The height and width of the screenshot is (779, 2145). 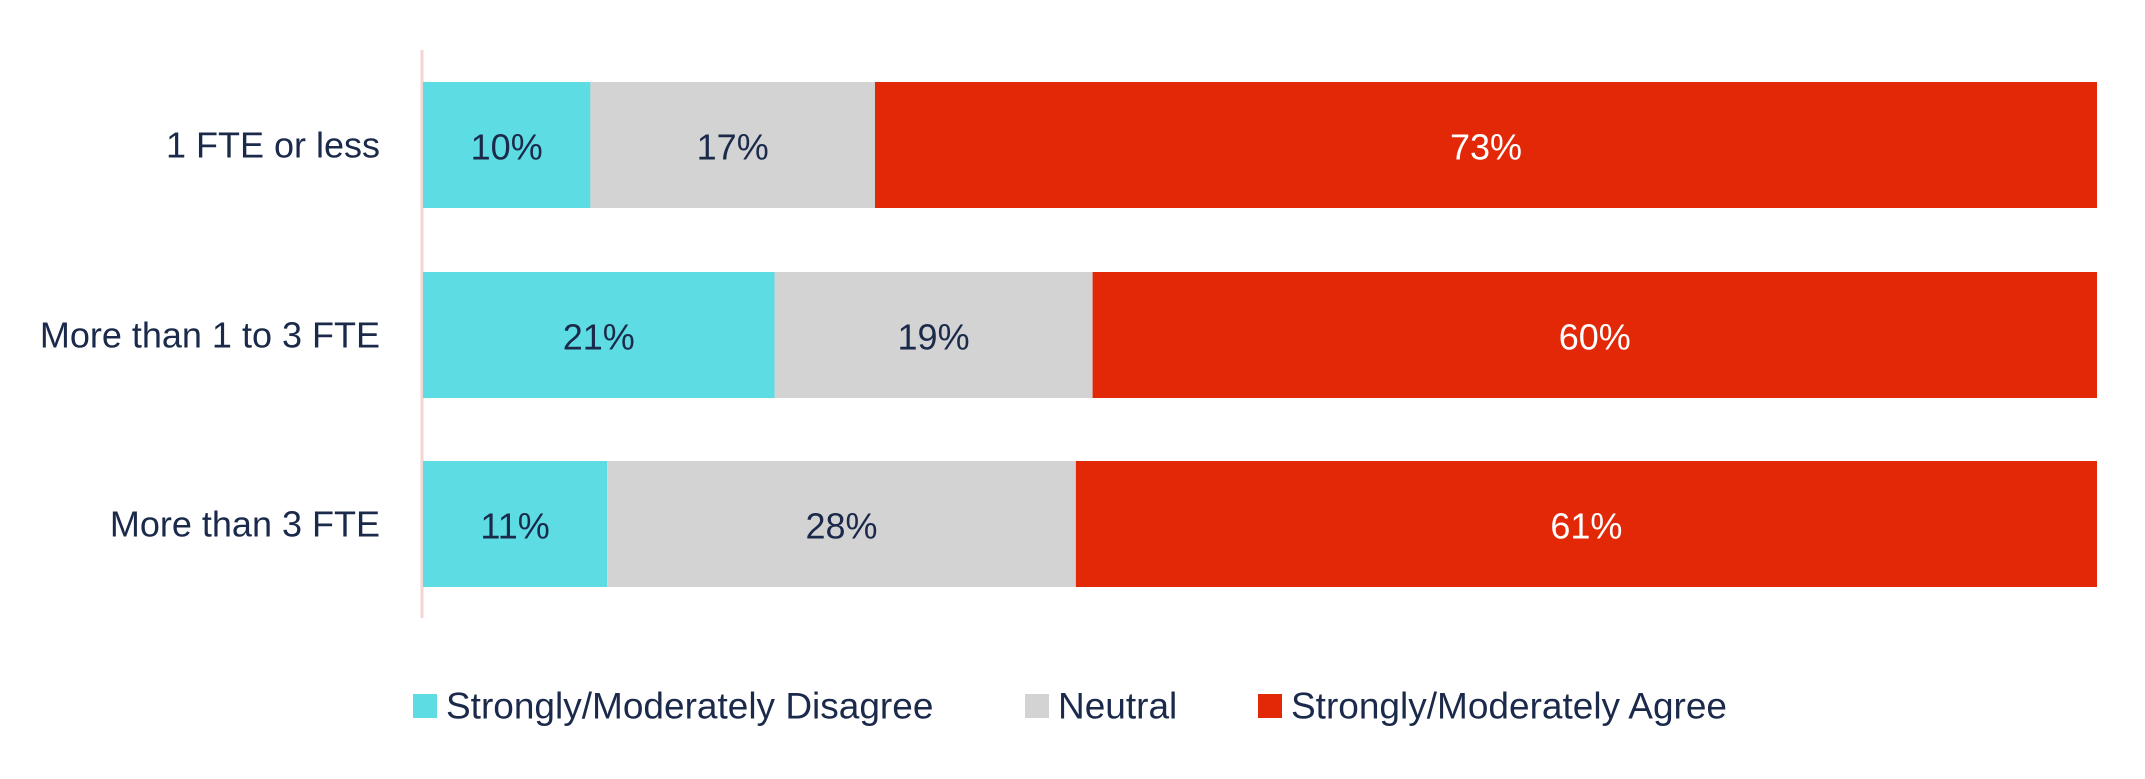 I want to click on data-label: 10%, so click(x=507, y=147).